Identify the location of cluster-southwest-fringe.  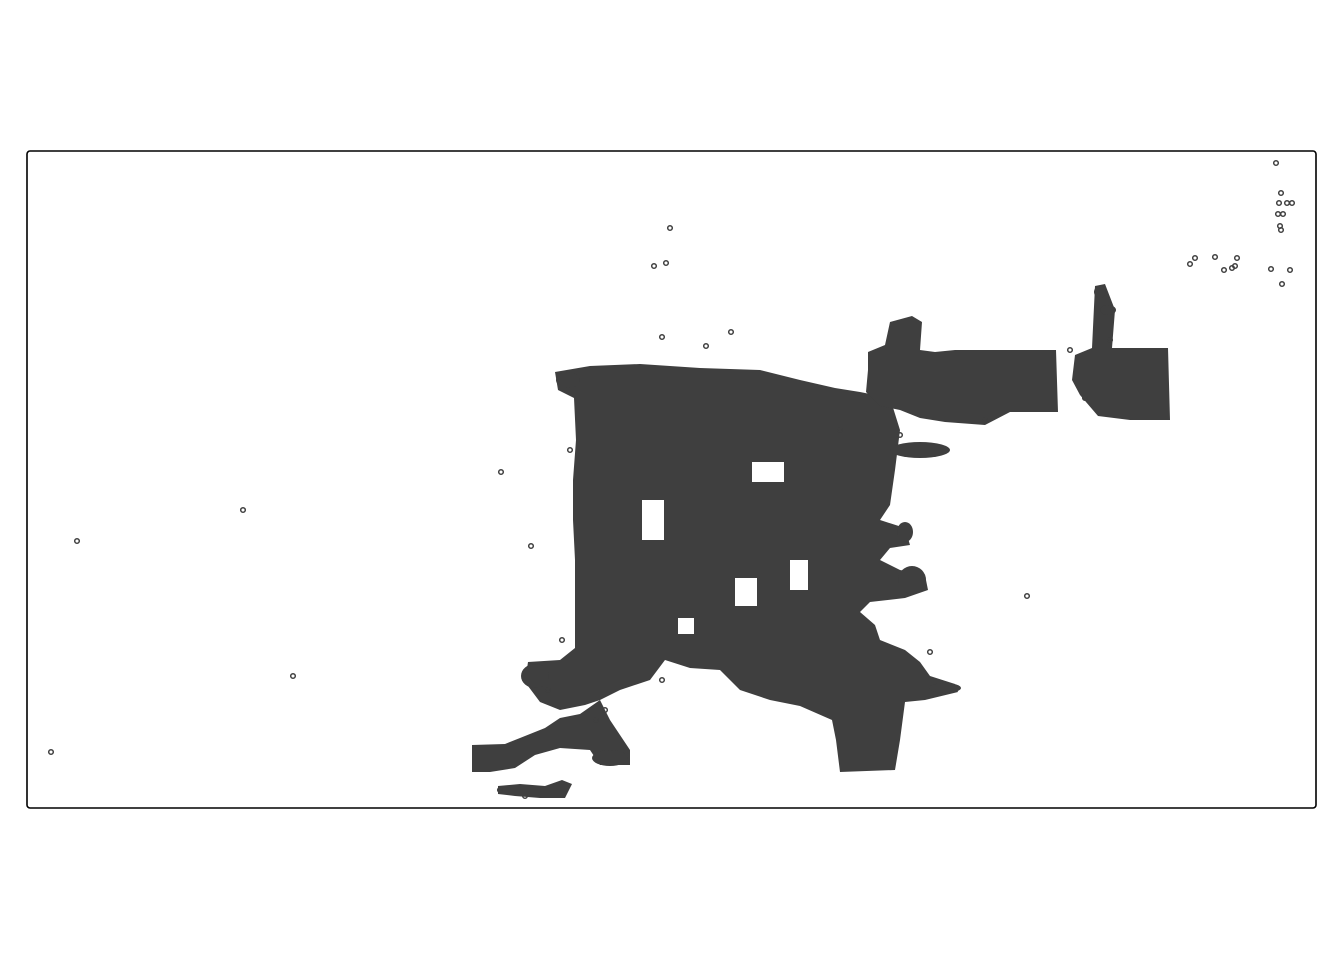
(535, 789).